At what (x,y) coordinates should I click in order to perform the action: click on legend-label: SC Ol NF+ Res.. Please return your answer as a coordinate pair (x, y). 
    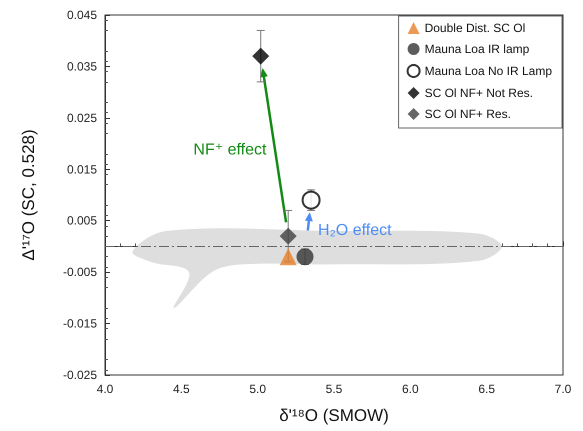
    Looking at the image, I should click on (467, 114).